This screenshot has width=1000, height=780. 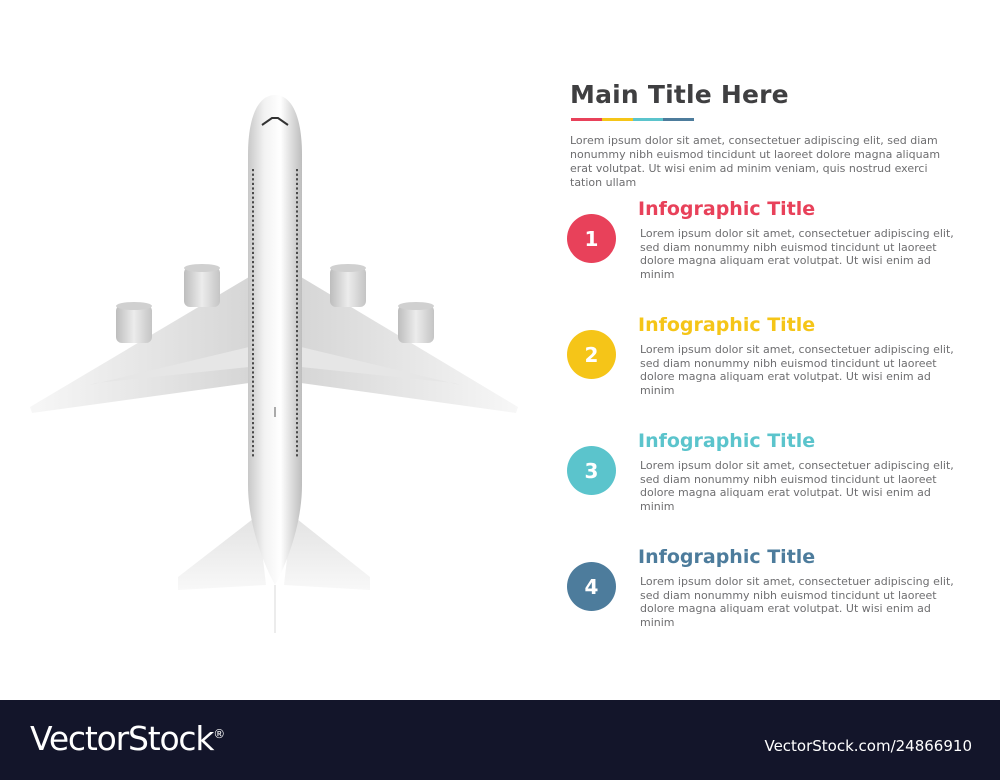 I want to click on vectorstock-logo: VectorStock®, so click(x=127, y=738).